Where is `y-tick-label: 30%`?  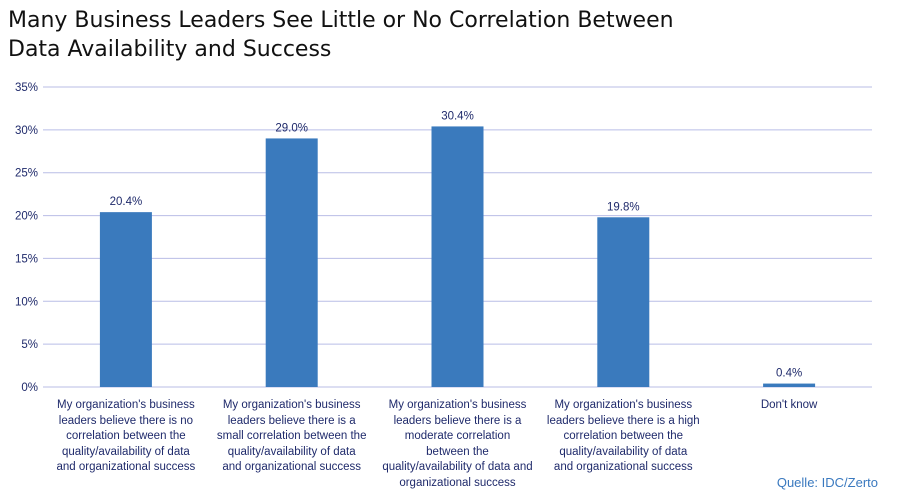 y-tick-label: 30% is located at coordinates (26, 131).